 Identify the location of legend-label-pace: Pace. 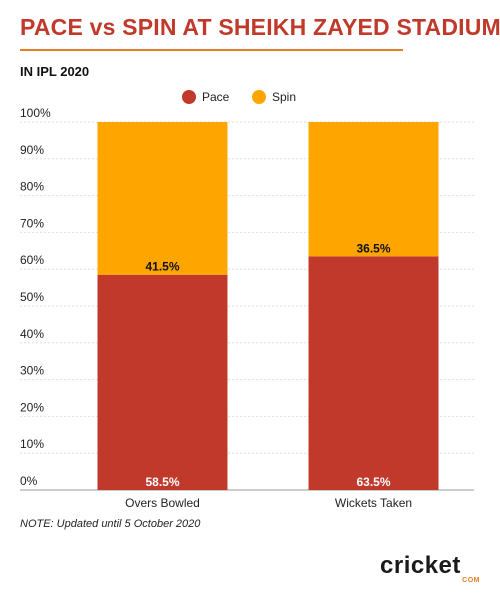
(216, 97).